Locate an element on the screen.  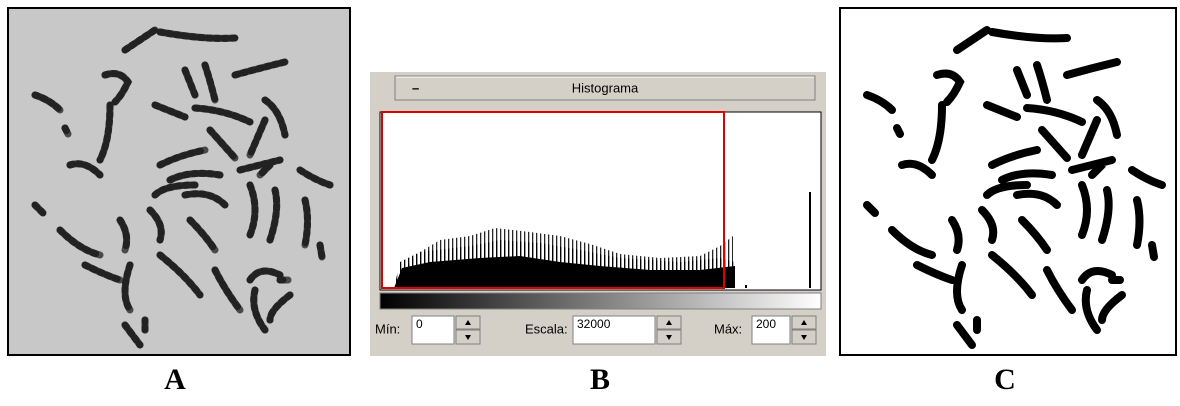
selection-range is located at coordinates (553, 200).